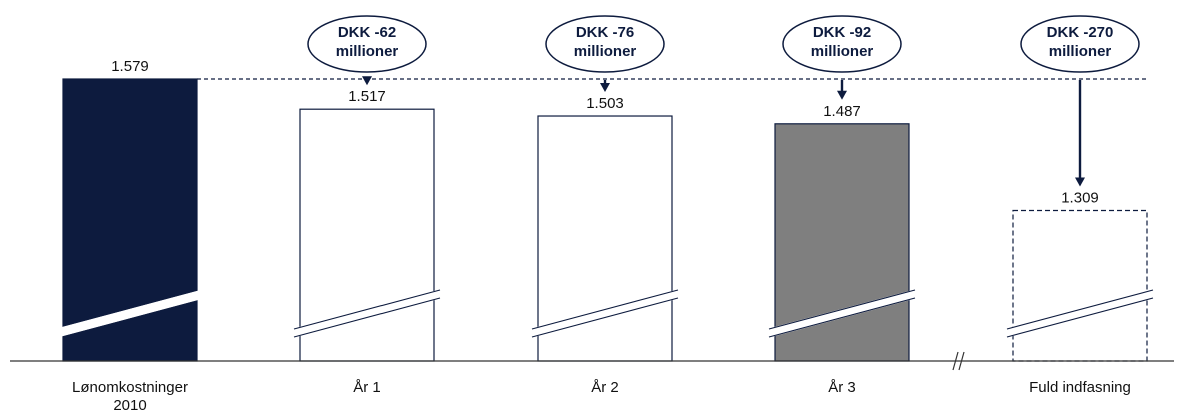  What do you see at coordinates (842, 32) in the screenshot?
I see `reduction-callout-text-3-line-1: DKK -92` at bounding box center [842, 32].